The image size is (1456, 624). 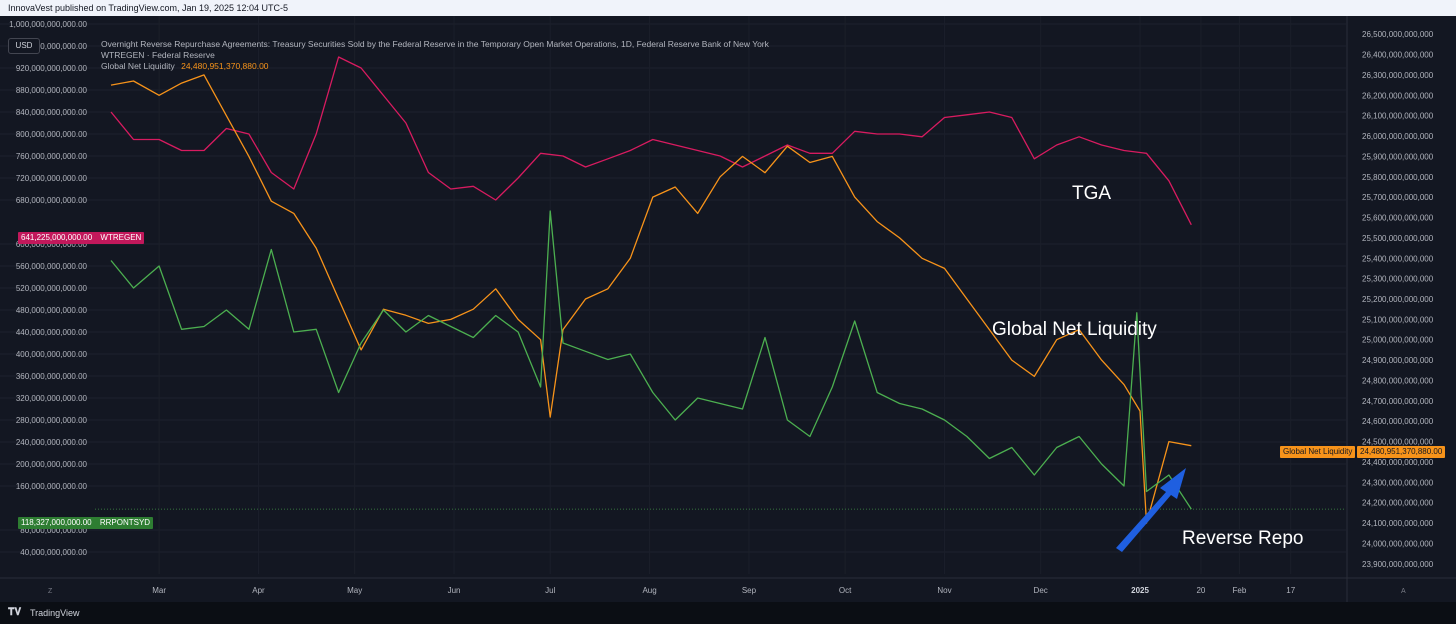 I want to click on blue-arrow-shape, so click(x=1151, y=510).